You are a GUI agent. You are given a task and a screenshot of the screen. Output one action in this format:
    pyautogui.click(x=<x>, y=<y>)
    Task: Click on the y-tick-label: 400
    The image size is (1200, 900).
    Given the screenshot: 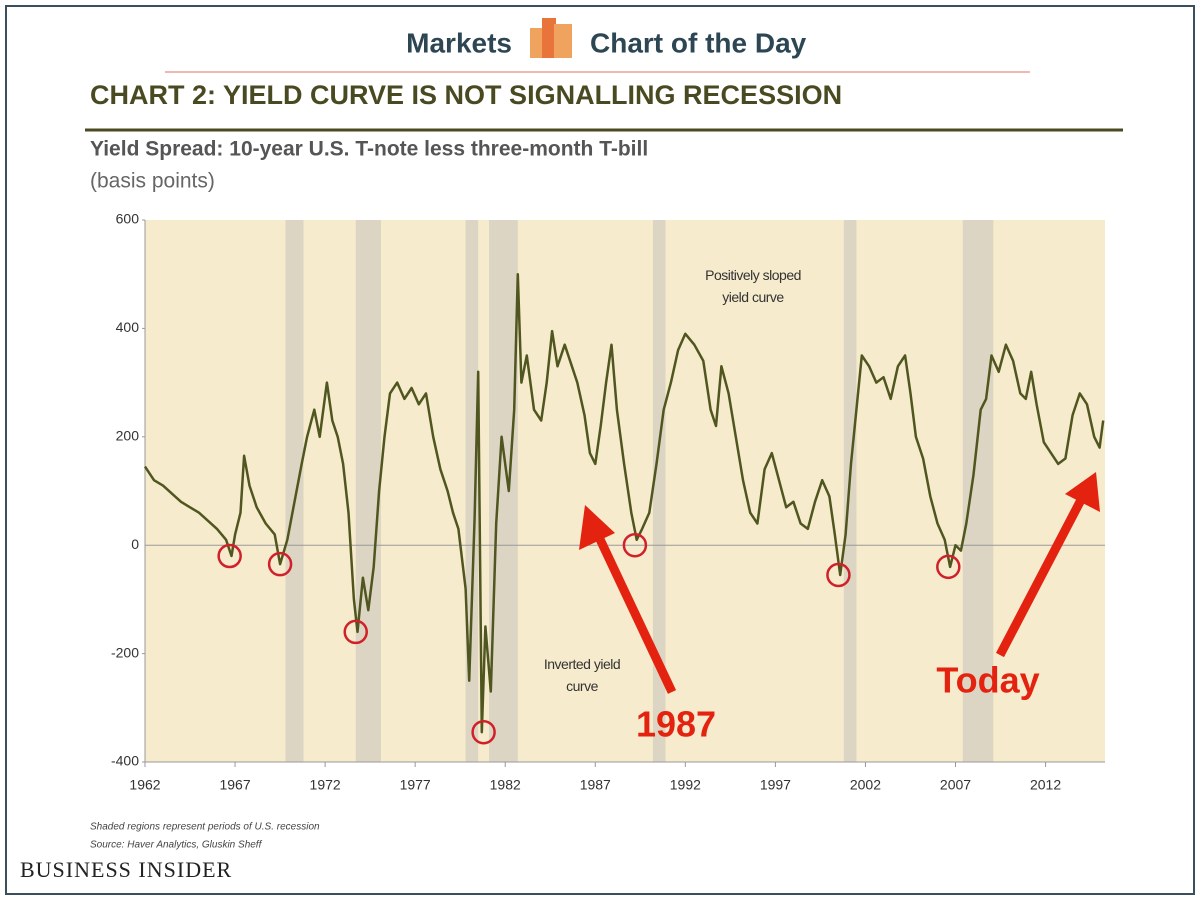 What is the action you would take?
    pyautogui.click(x=128, y=327)
    